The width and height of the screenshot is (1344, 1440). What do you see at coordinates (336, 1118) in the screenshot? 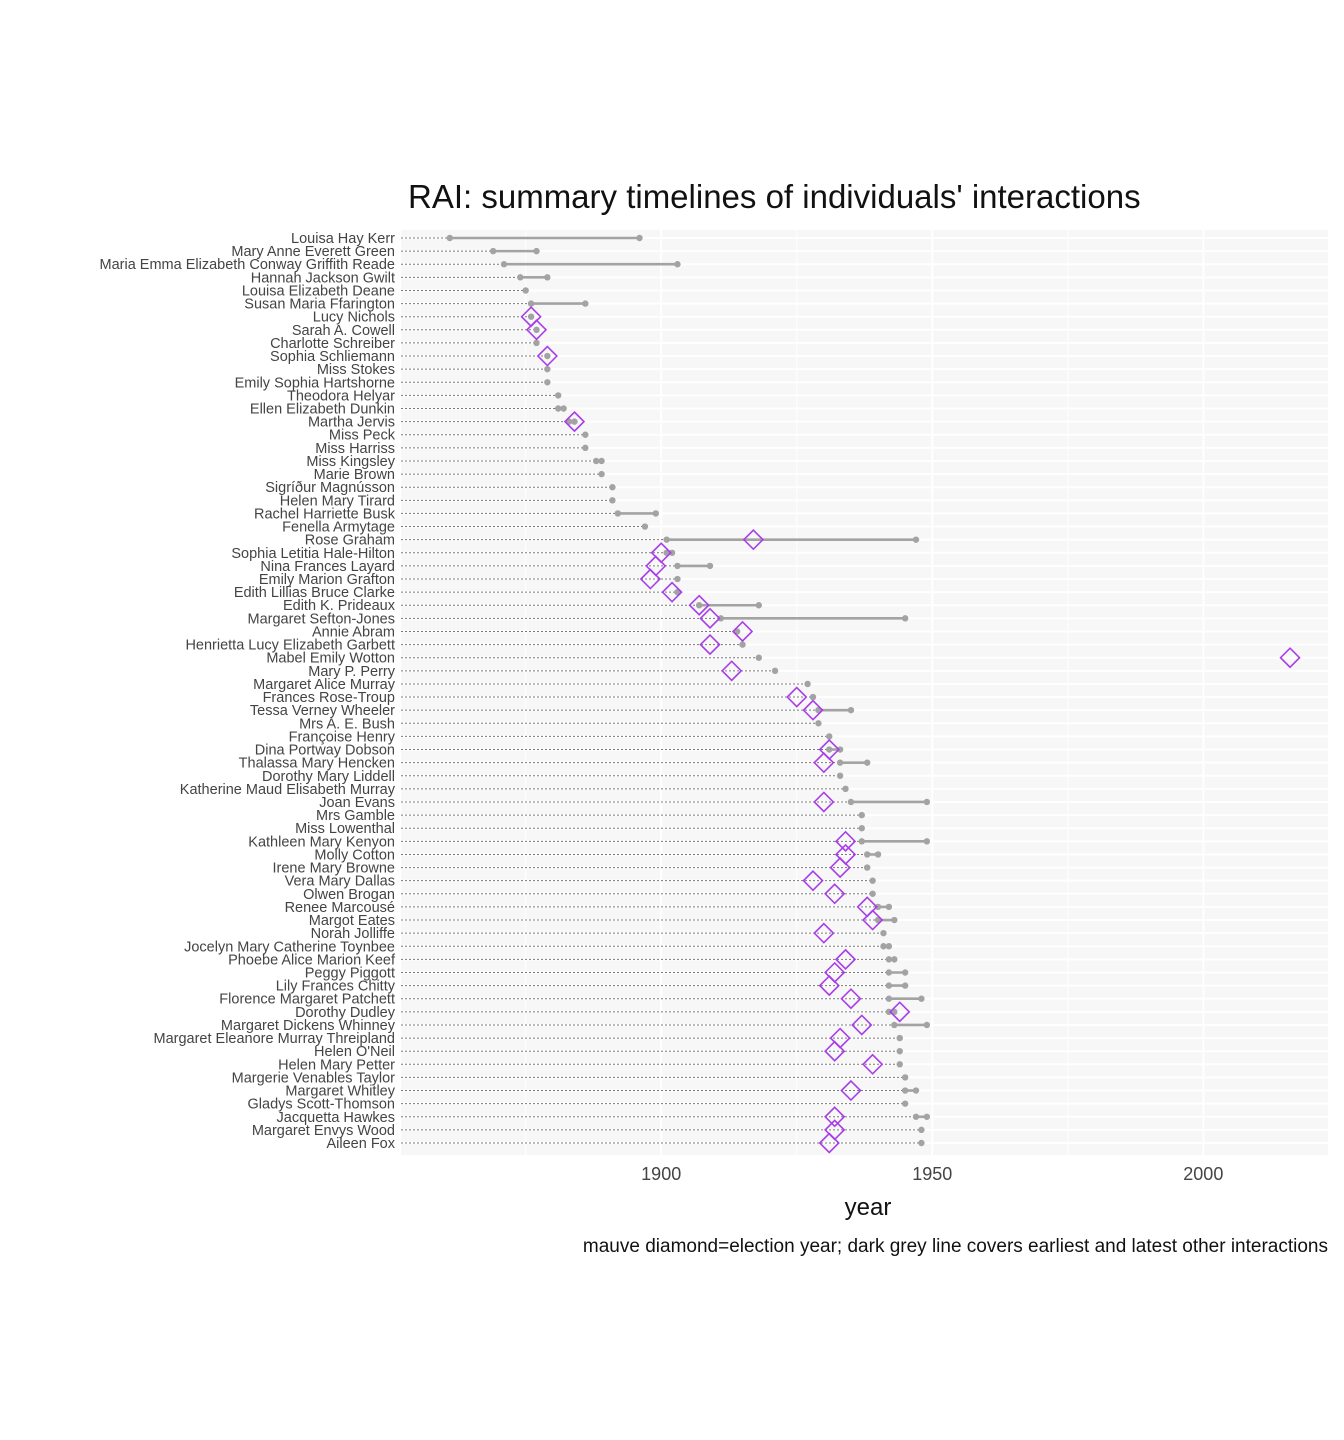
I see `y-axis-label: Jacquetta Hawkes` at bounding box center [336, 1118].